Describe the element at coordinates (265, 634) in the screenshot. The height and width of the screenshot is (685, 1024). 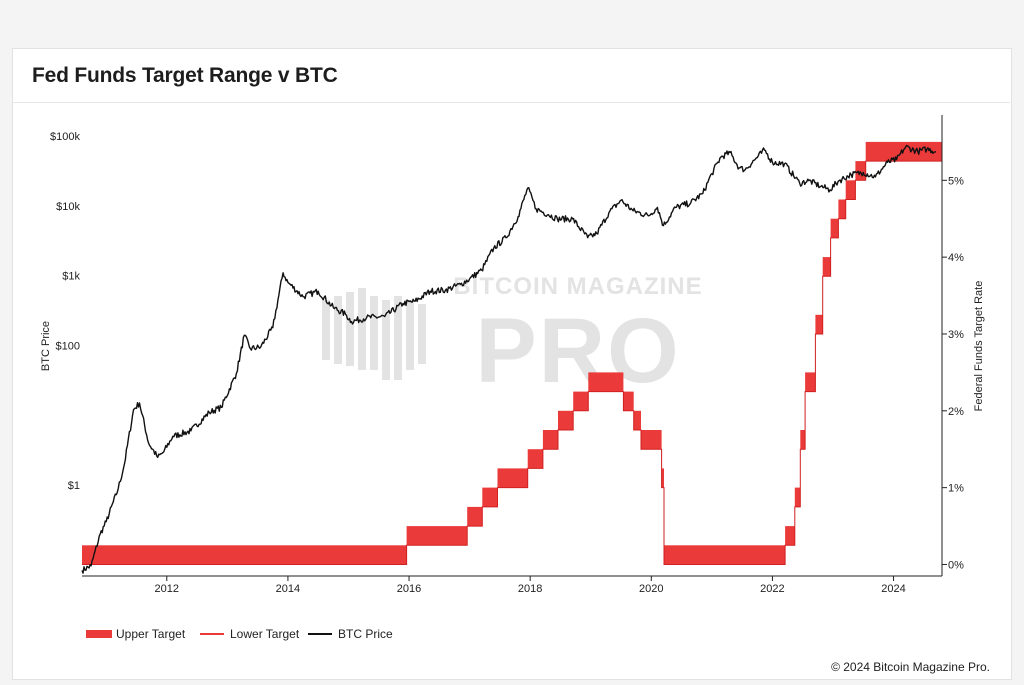
I see `legend-label: Lower Target` at that location.